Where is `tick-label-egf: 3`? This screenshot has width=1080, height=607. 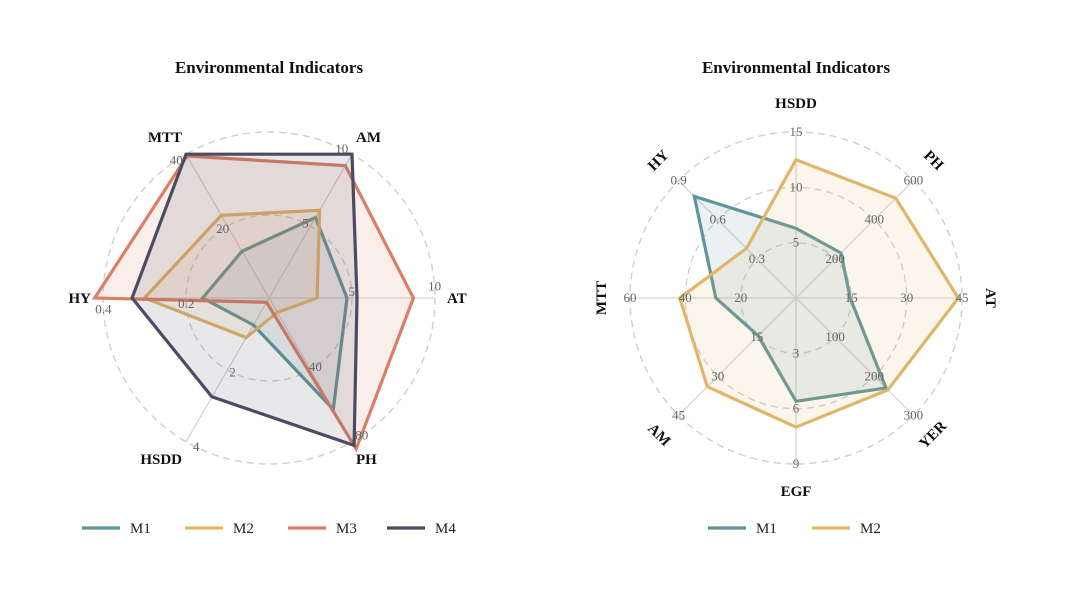 tick-label-egf: 3 is located at coordinates (796, 352).